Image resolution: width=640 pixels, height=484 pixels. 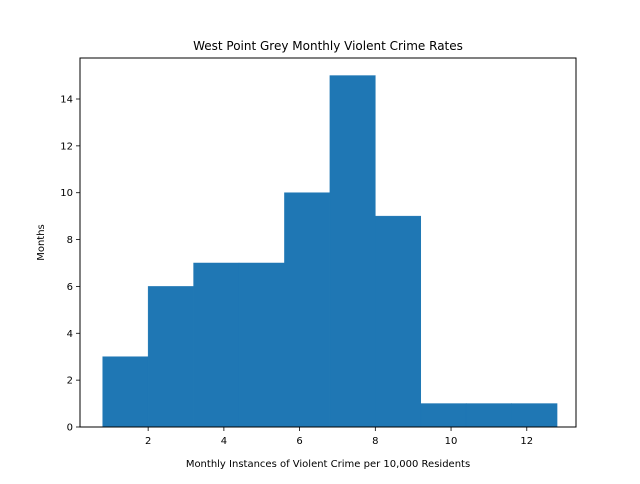 I want to click on x-tick-label: 12, so click(x=526, y=441).